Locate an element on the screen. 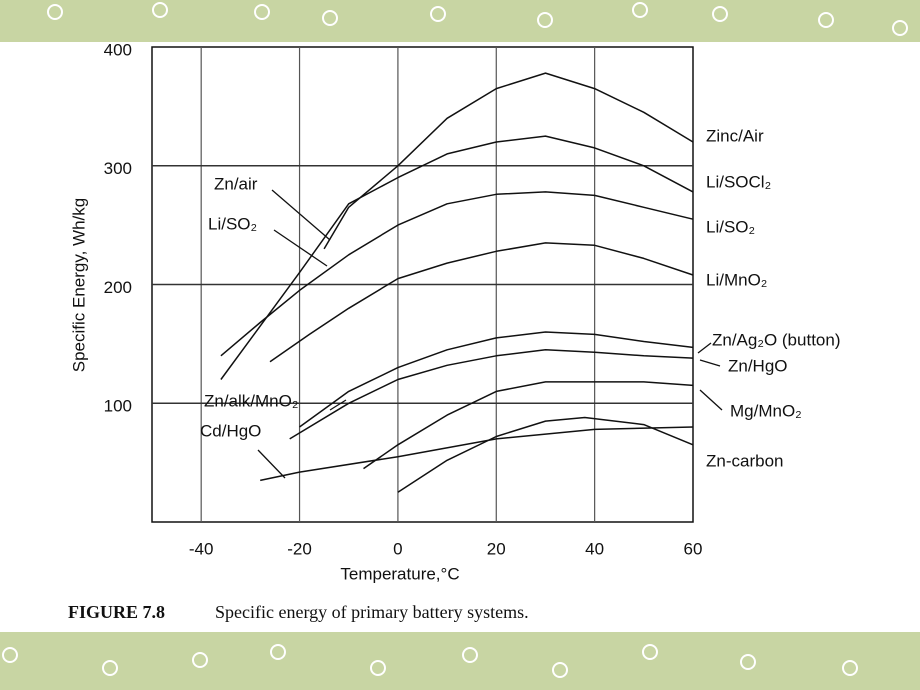 The width and height of the screenshot is (920, 690). bottom-banner is located at coordinates (460, 661).